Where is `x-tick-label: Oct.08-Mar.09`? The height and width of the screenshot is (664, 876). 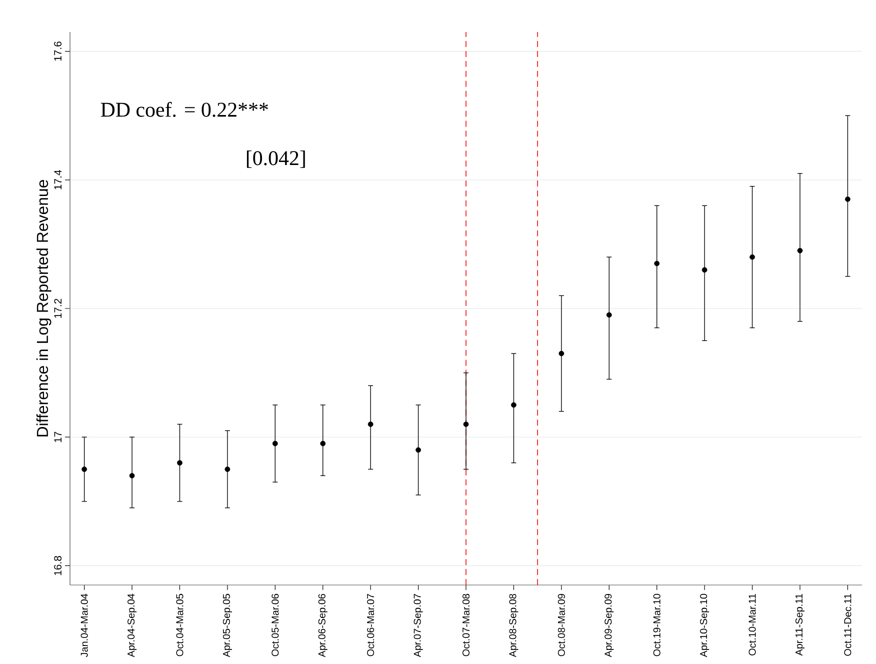
x-tick-label: Oct.08-Mar.09 is located at coordinates (561, 625).